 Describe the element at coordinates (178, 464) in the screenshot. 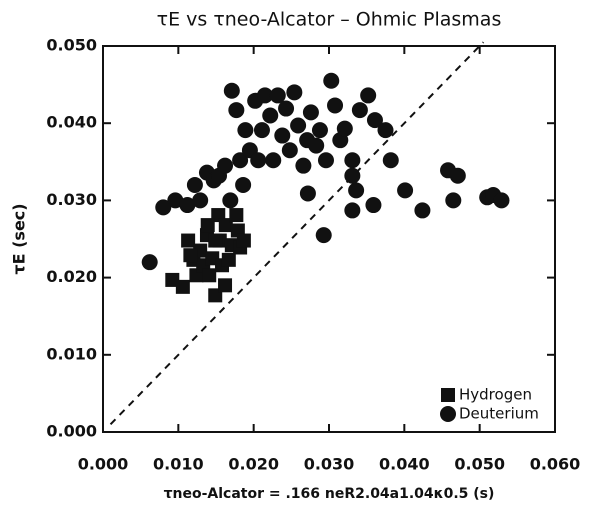

I see `x-tick-label: 0.010` at that location.